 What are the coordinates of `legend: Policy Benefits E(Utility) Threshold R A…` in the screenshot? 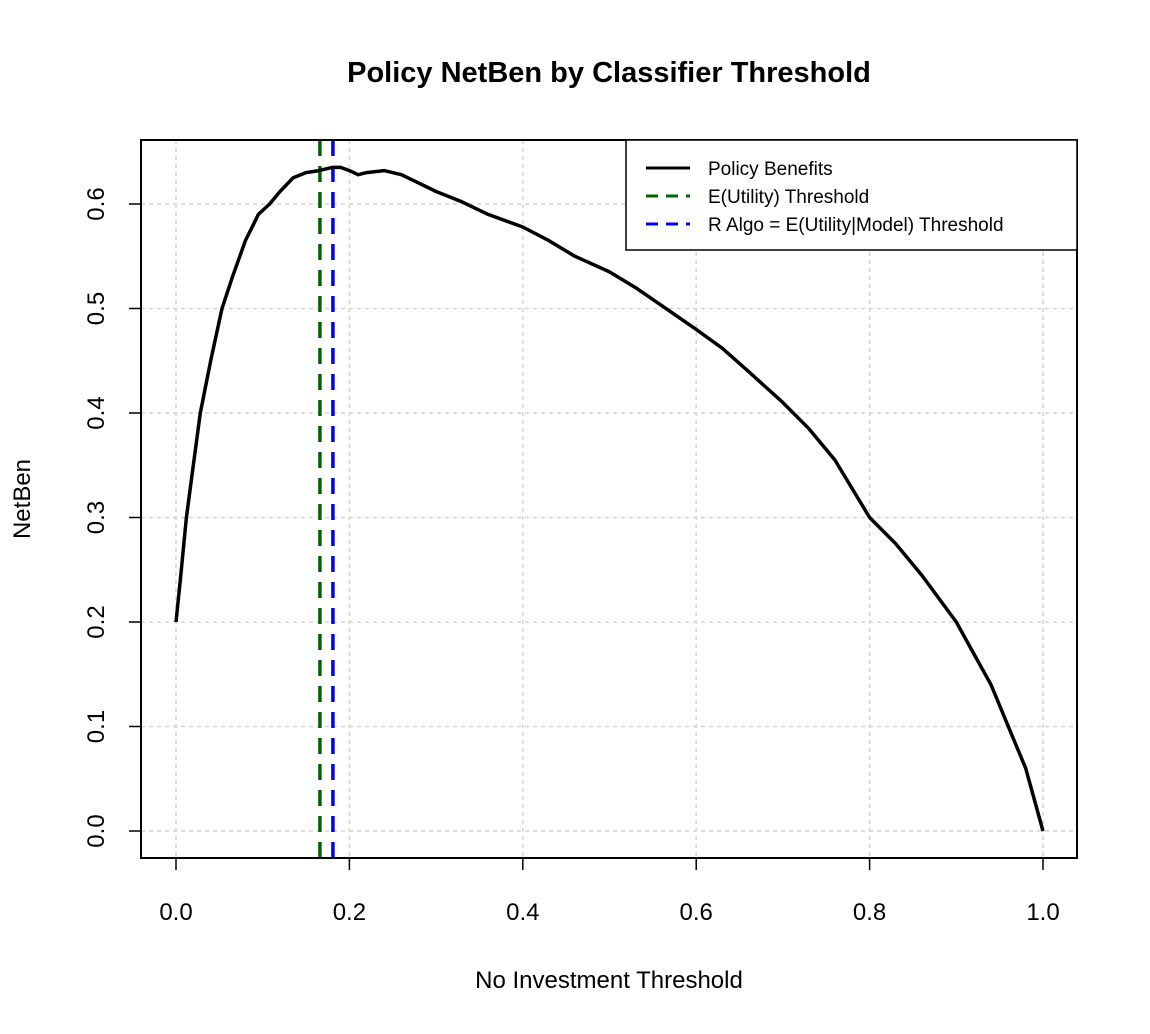 It's located at (851, 195).